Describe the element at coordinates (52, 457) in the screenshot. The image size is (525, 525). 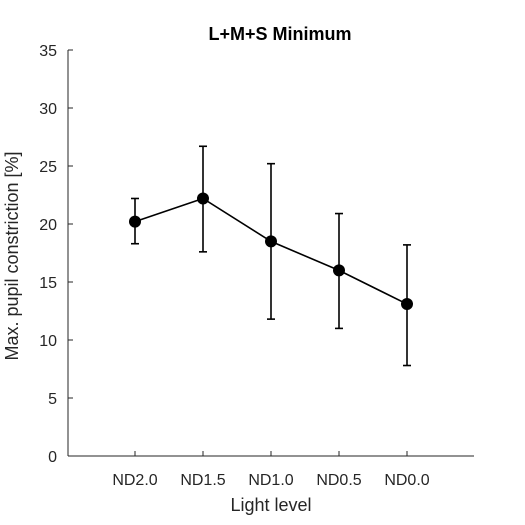
I see `y-tick-label: 0` at that location.